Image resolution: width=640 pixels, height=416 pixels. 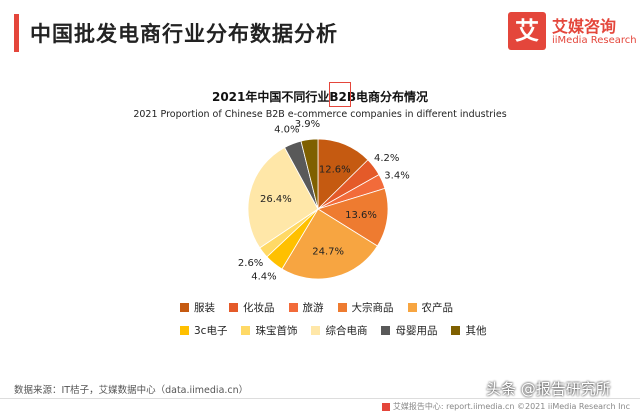 What do you see at coordinates (131, 390) in the screenshot?
I see `data-source-note: 数据来源：IT桔子，艾媒数据中心（data.iimedia.cn）` at bounding box center [131, 390].